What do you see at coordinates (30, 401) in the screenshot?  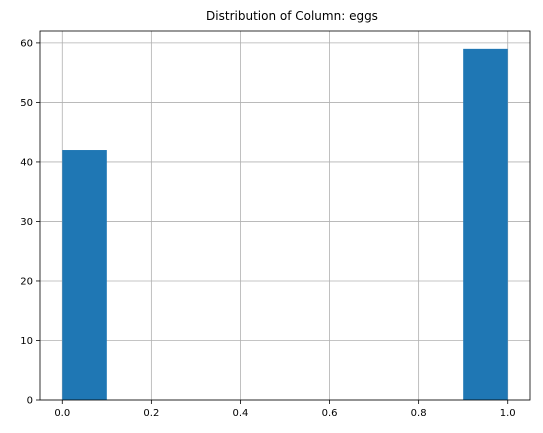 I see `y-tick-label: 0` at bounding box center [30, 401].